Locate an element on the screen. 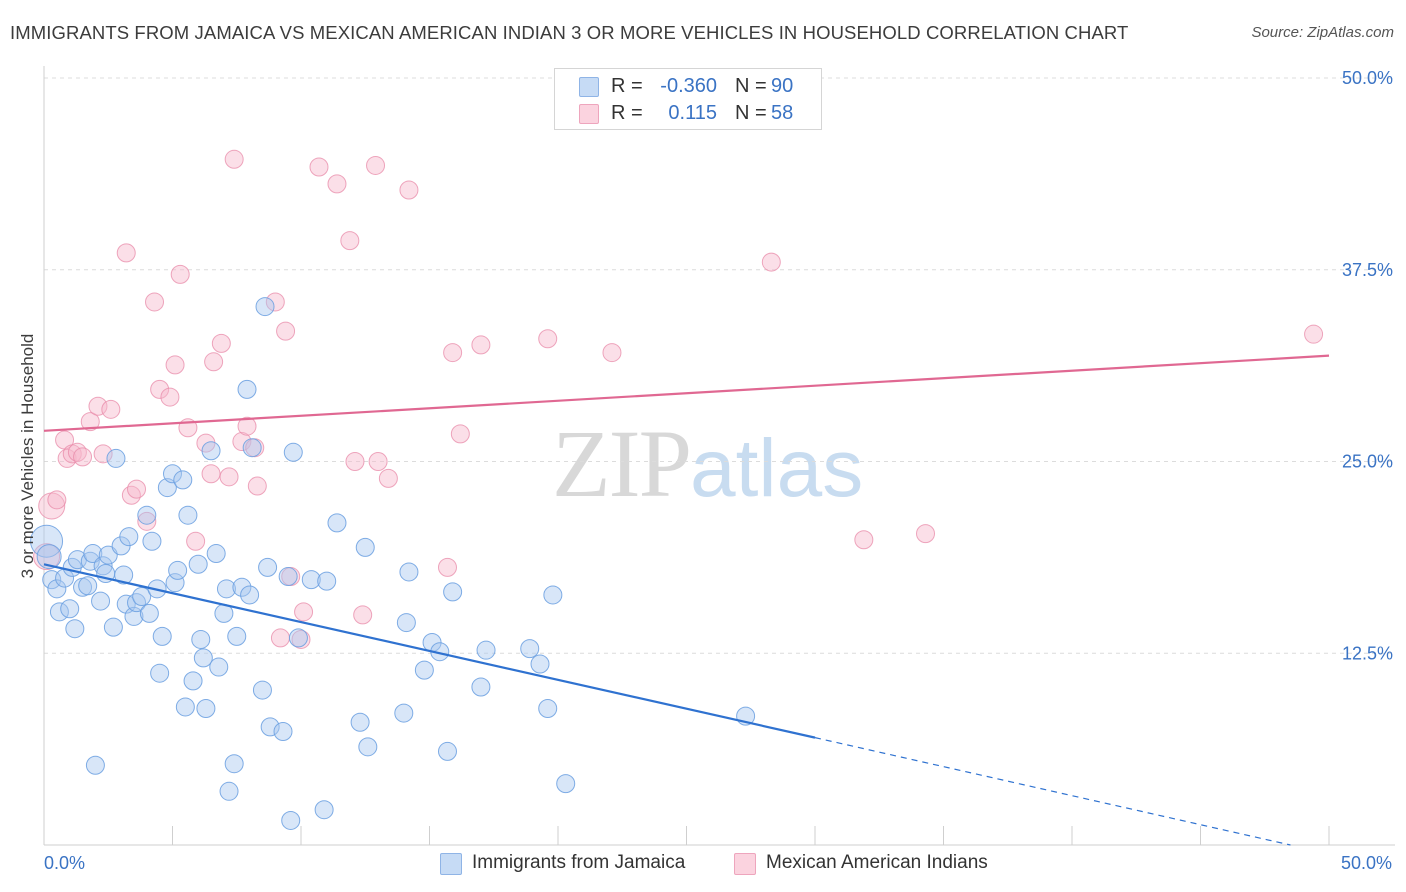 Image resolution: width=1406 pixels, height=892 pixels. legend-n-value: 58 is located at coordinates (782, 113).